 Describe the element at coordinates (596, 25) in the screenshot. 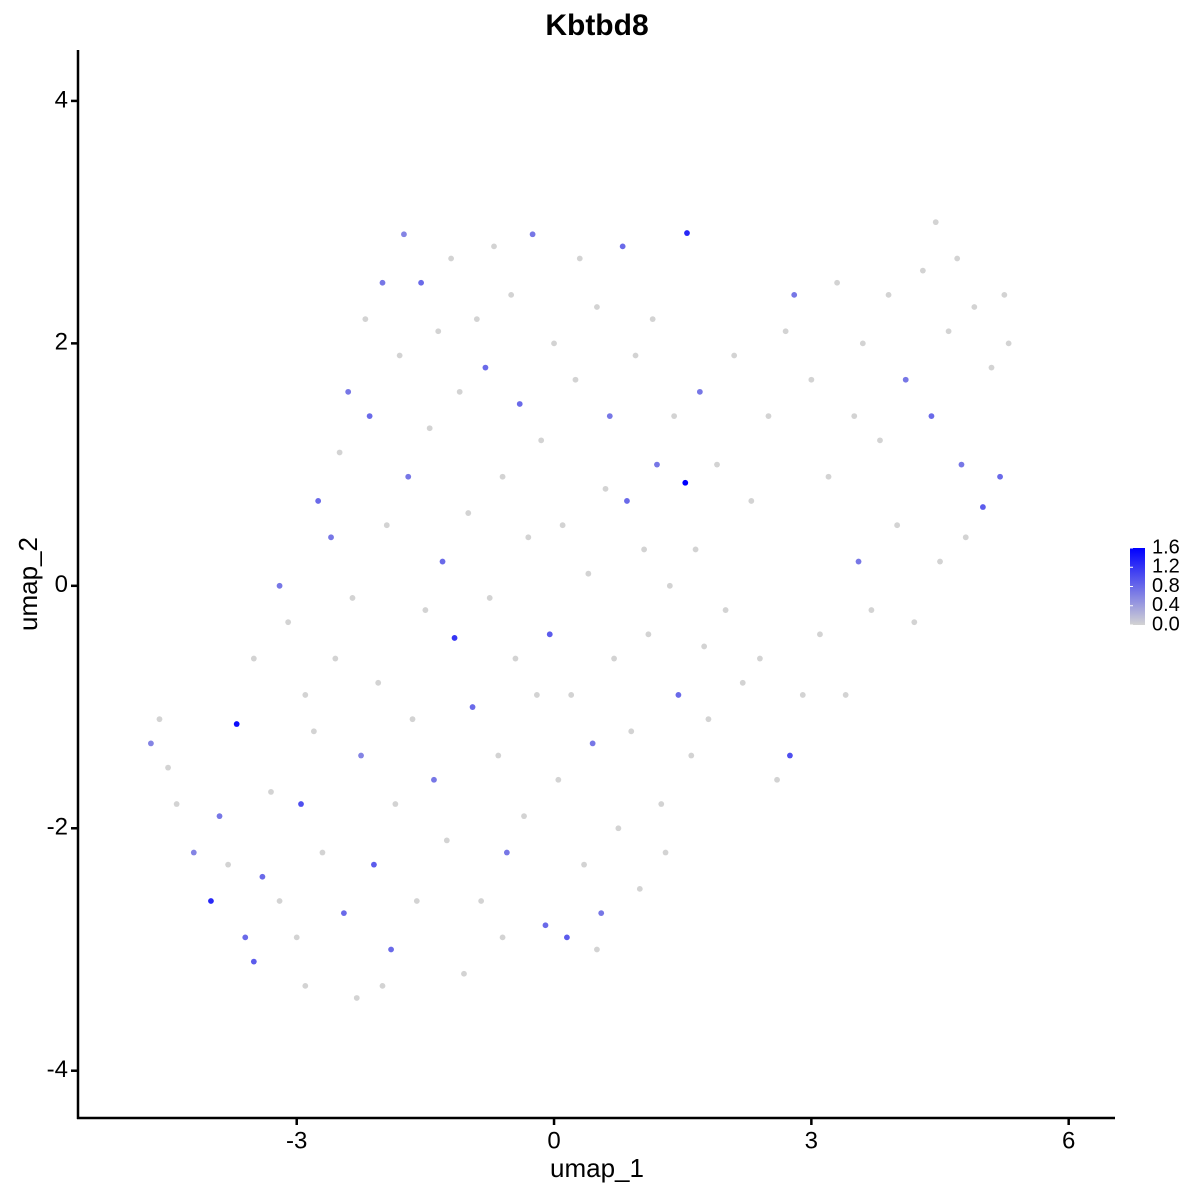

I see `chart-title: Kbtbd8` at that location.